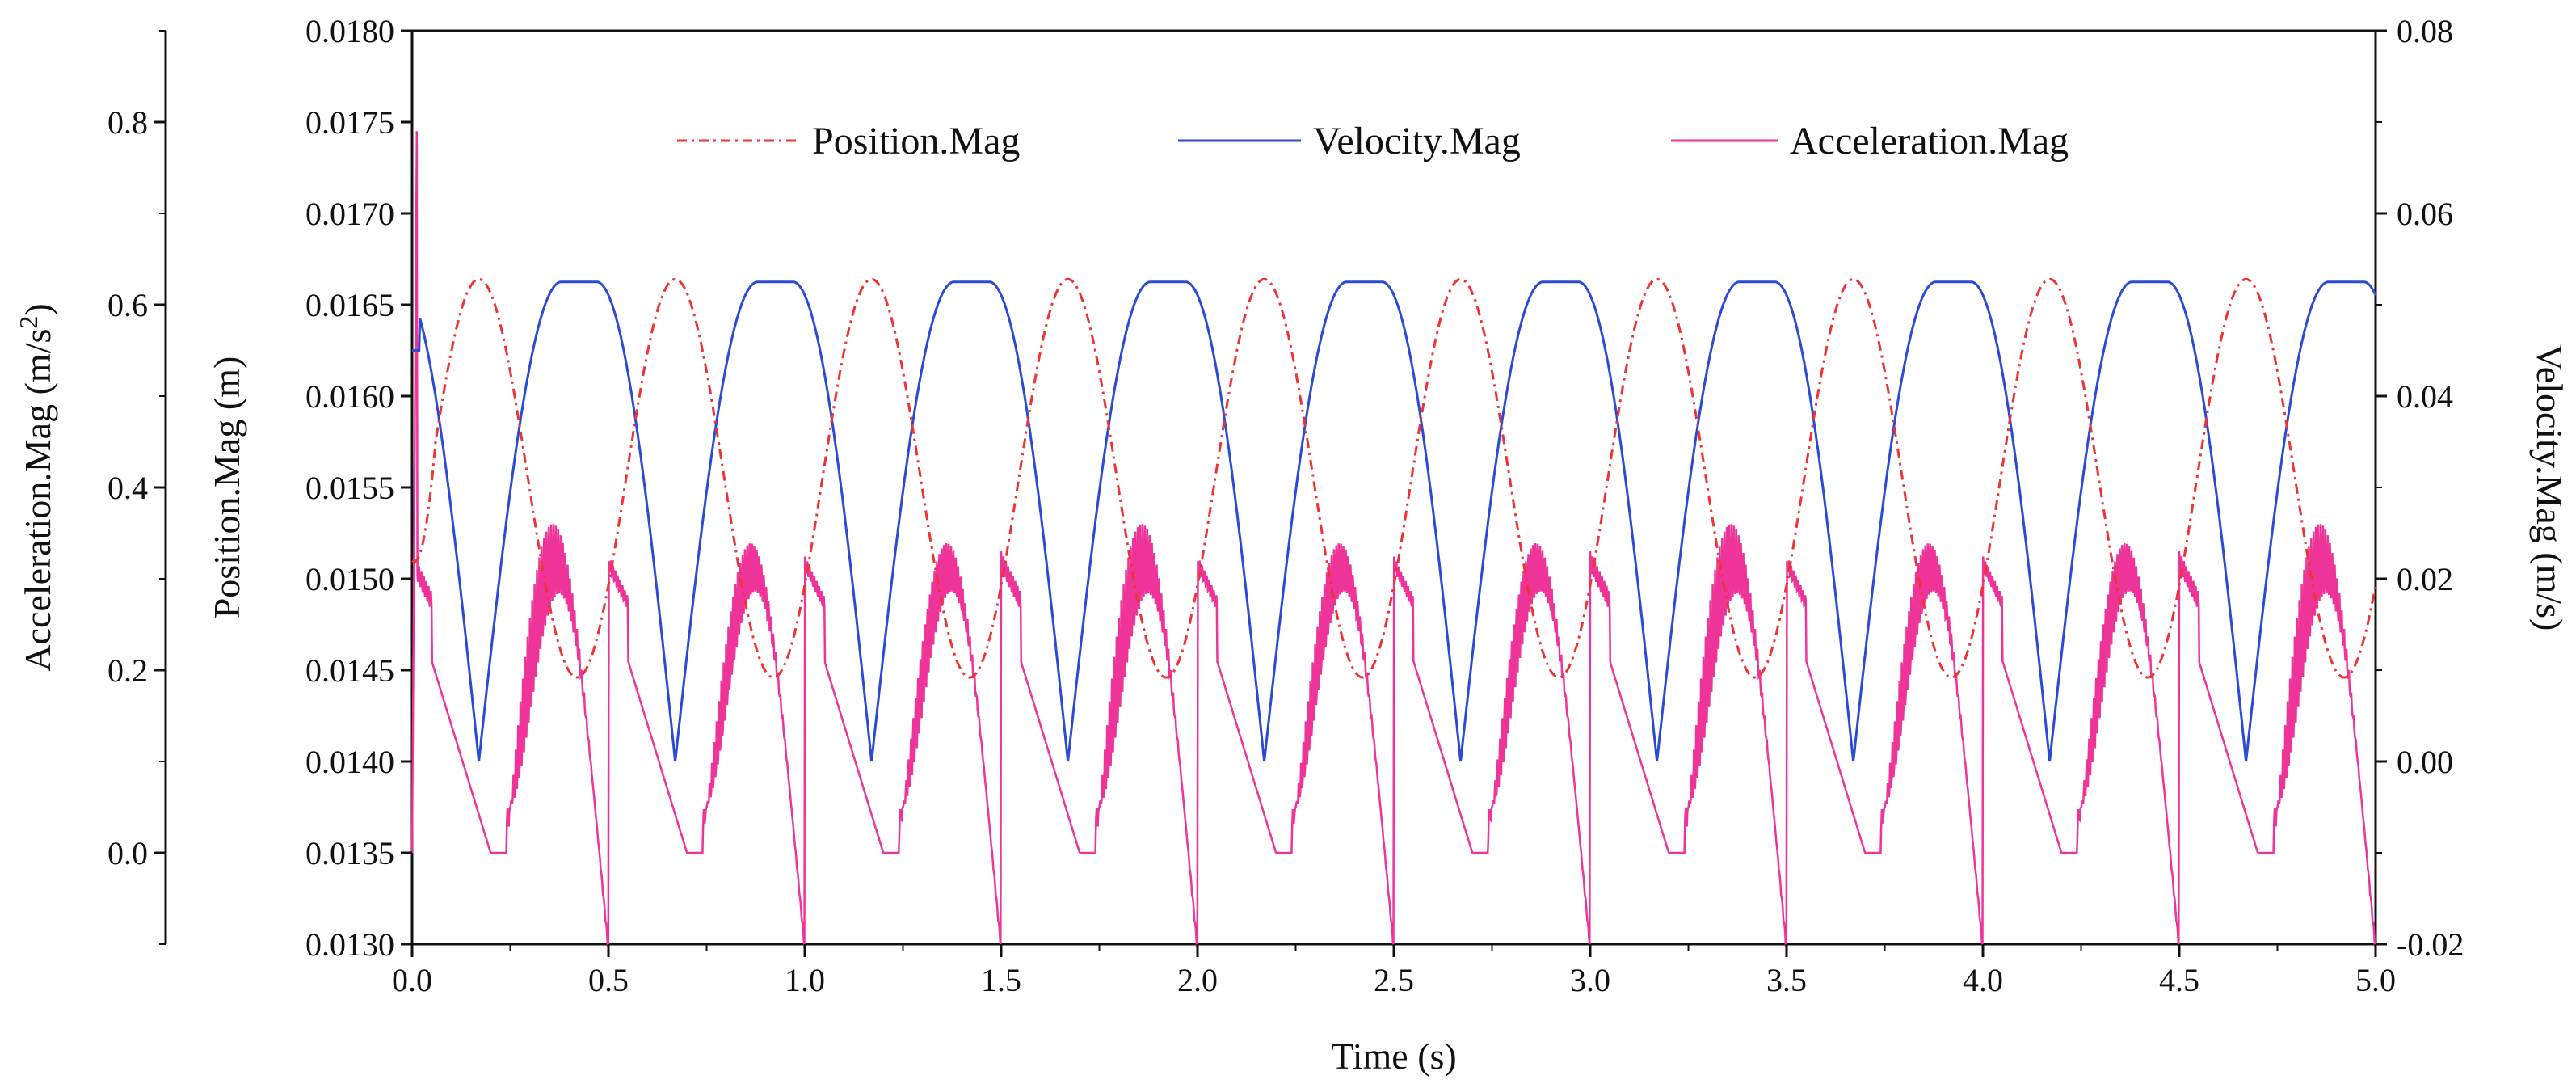 The height and width of the screenshot is (1084, 2576). What do you see at coordinates (1394, 1056) in the screenshot?
I see `x-axis-title: Time (s)` at bounding box center [1394, 1056].